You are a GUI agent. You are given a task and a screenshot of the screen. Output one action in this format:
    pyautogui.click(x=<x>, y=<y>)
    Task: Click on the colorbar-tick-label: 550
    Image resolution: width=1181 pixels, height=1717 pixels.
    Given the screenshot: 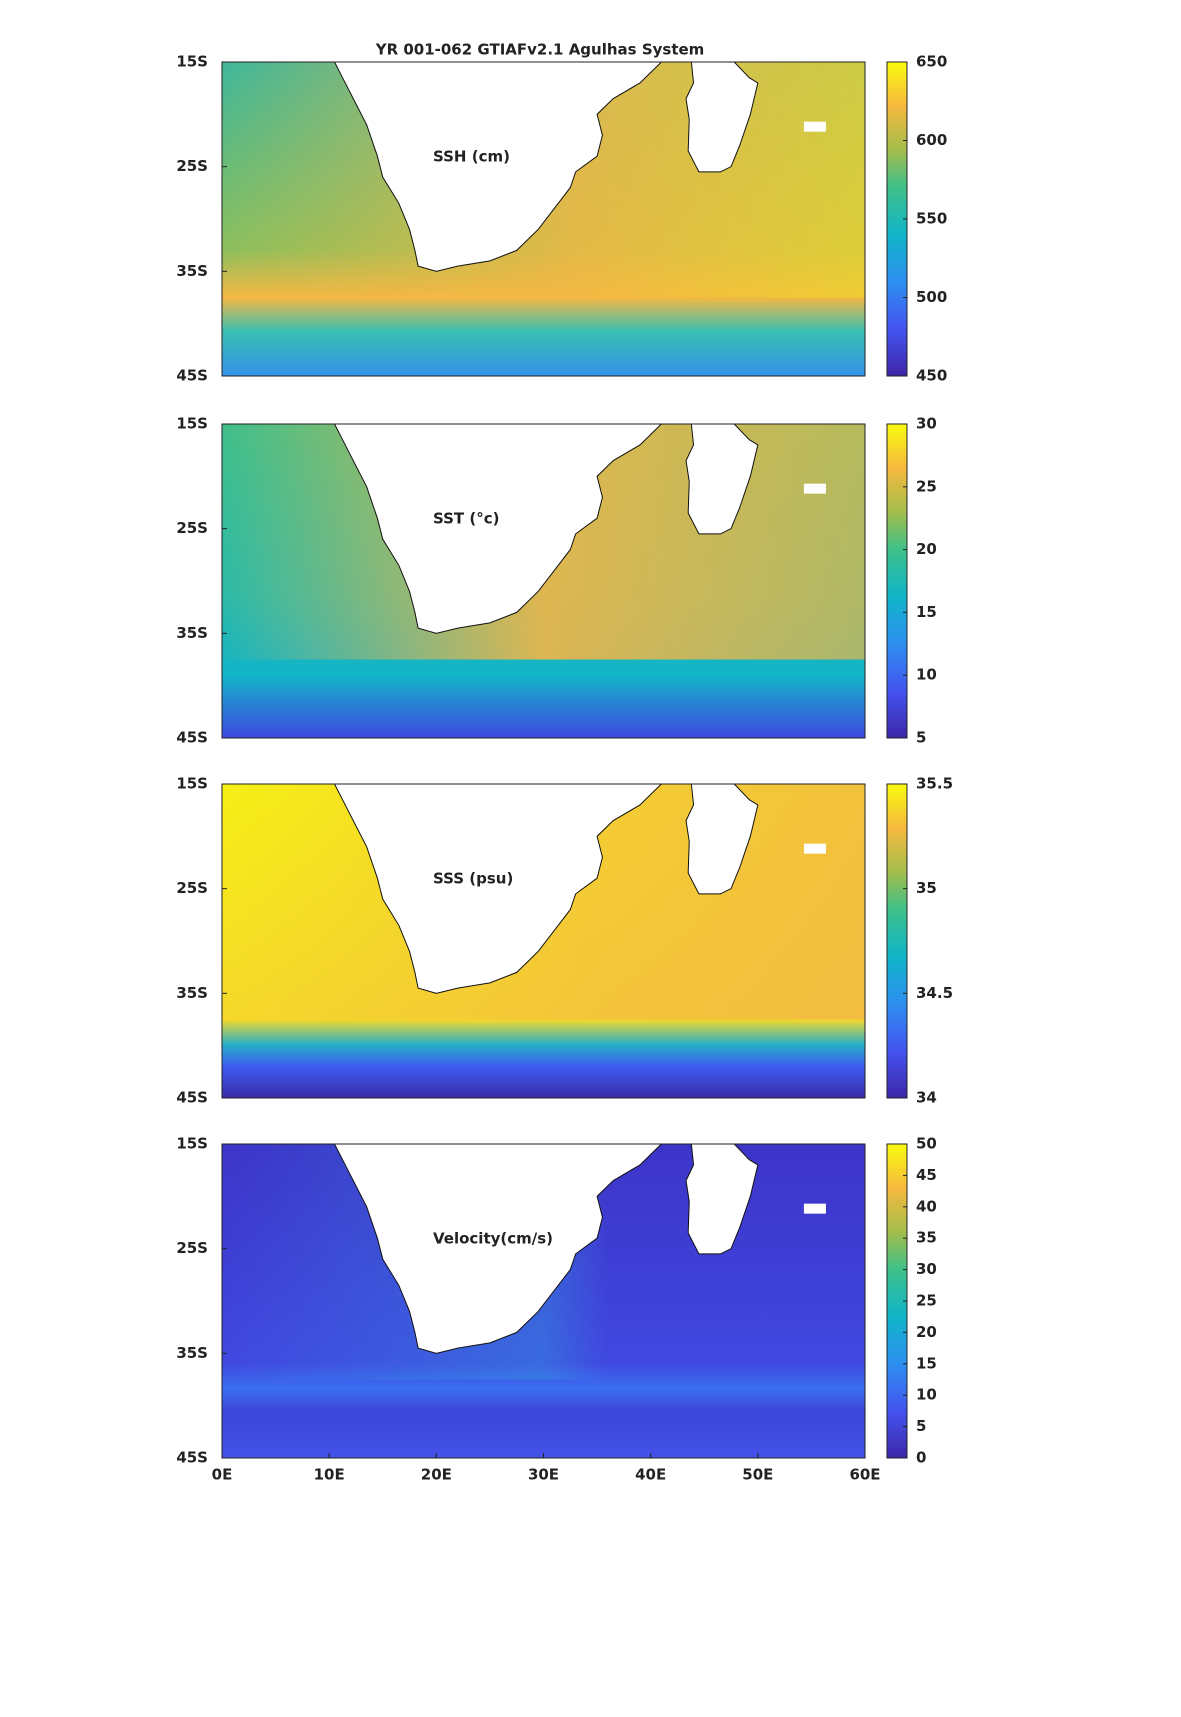 What is the action you would take?
    pyautogui.click(x=931, y=219)
    